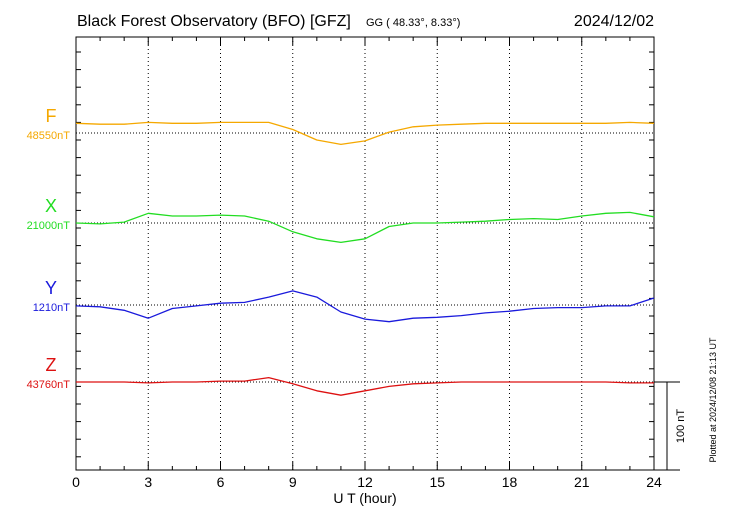 The width and height of the screenshot is (730, 520). Describe the element at coordinates (49, 226) in the screenshot. I see `series-baseline-X: 21000nT` at that location.